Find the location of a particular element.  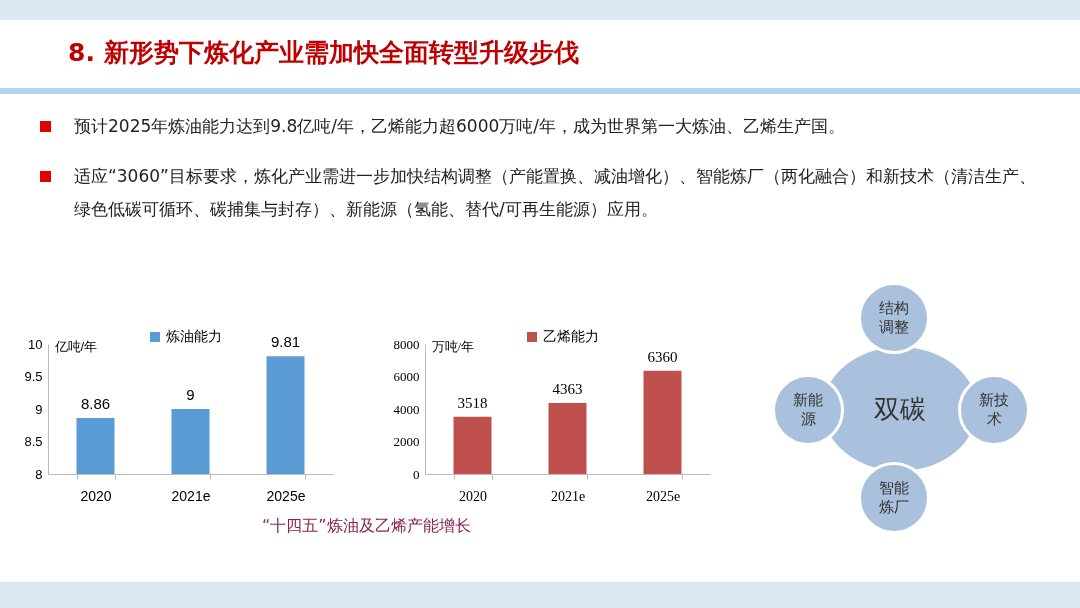

text: 智能炼厂 is located at coordinates (894, 498).